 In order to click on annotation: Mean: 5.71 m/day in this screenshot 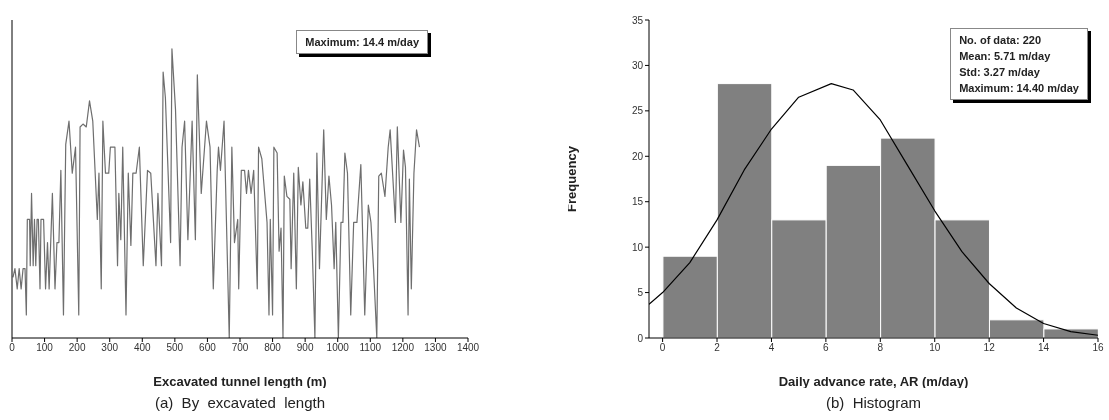, I will do `click(1005, 56)`.